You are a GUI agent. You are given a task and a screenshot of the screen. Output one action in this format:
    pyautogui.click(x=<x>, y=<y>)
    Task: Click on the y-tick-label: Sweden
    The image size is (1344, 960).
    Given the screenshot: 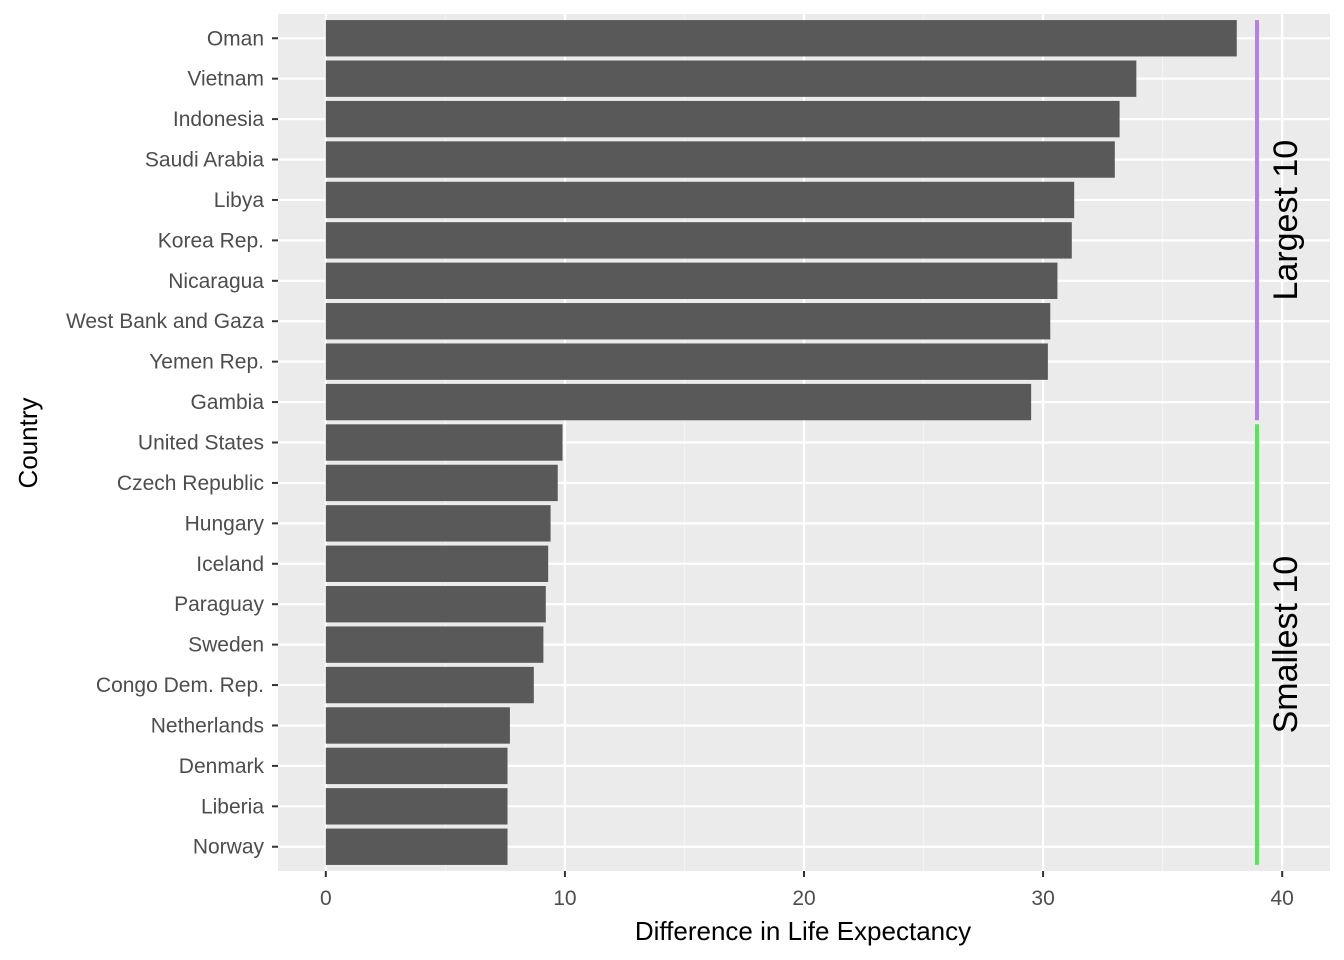 What is the action you would take?
    pyautogui.click(x=226, y=645)
    